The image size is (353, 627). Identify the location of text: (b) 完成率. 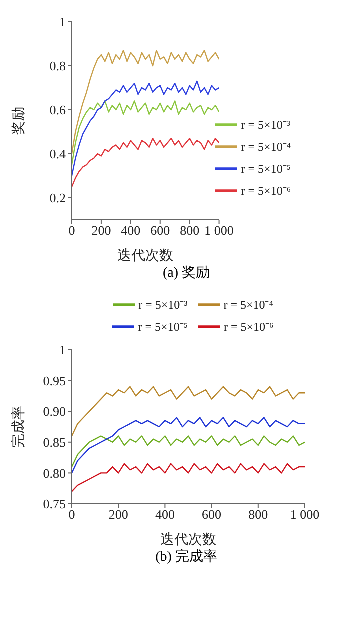
(186, 557).